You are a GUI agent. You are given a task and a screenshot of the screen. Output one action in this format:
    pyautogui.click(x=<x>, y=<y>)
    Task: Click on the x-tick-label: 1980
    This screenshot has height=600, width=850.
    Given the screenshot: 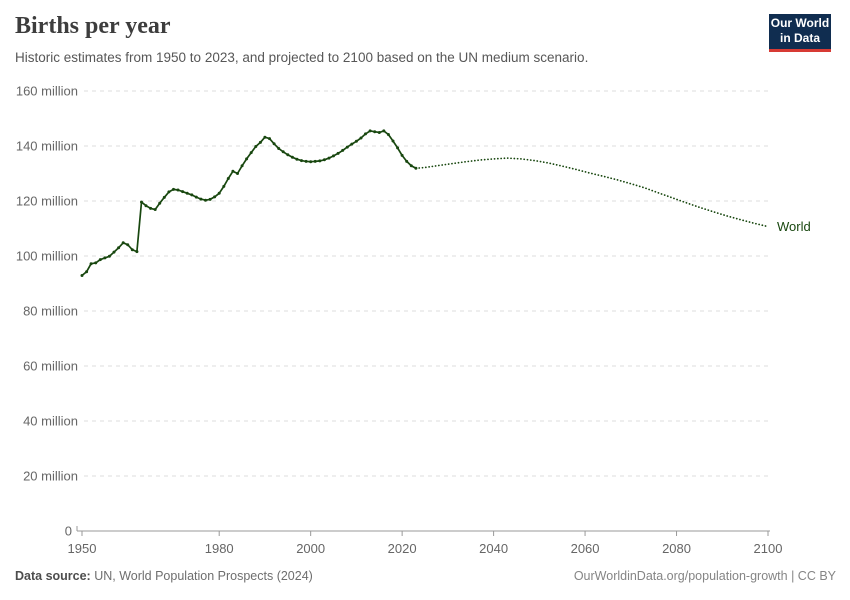 What is the action you would take?
    pyautogui.click(x=219, y=548)
    